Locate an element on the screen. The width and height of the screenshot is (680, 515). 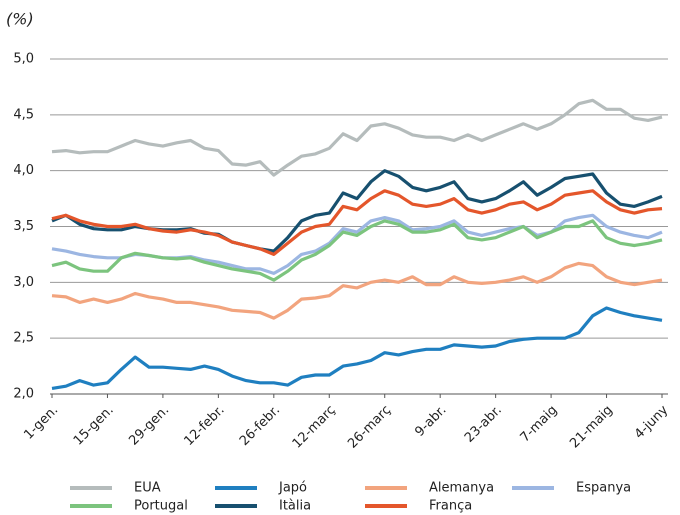
x-tick-label: 4-juny is located at coordinates (652, 422).